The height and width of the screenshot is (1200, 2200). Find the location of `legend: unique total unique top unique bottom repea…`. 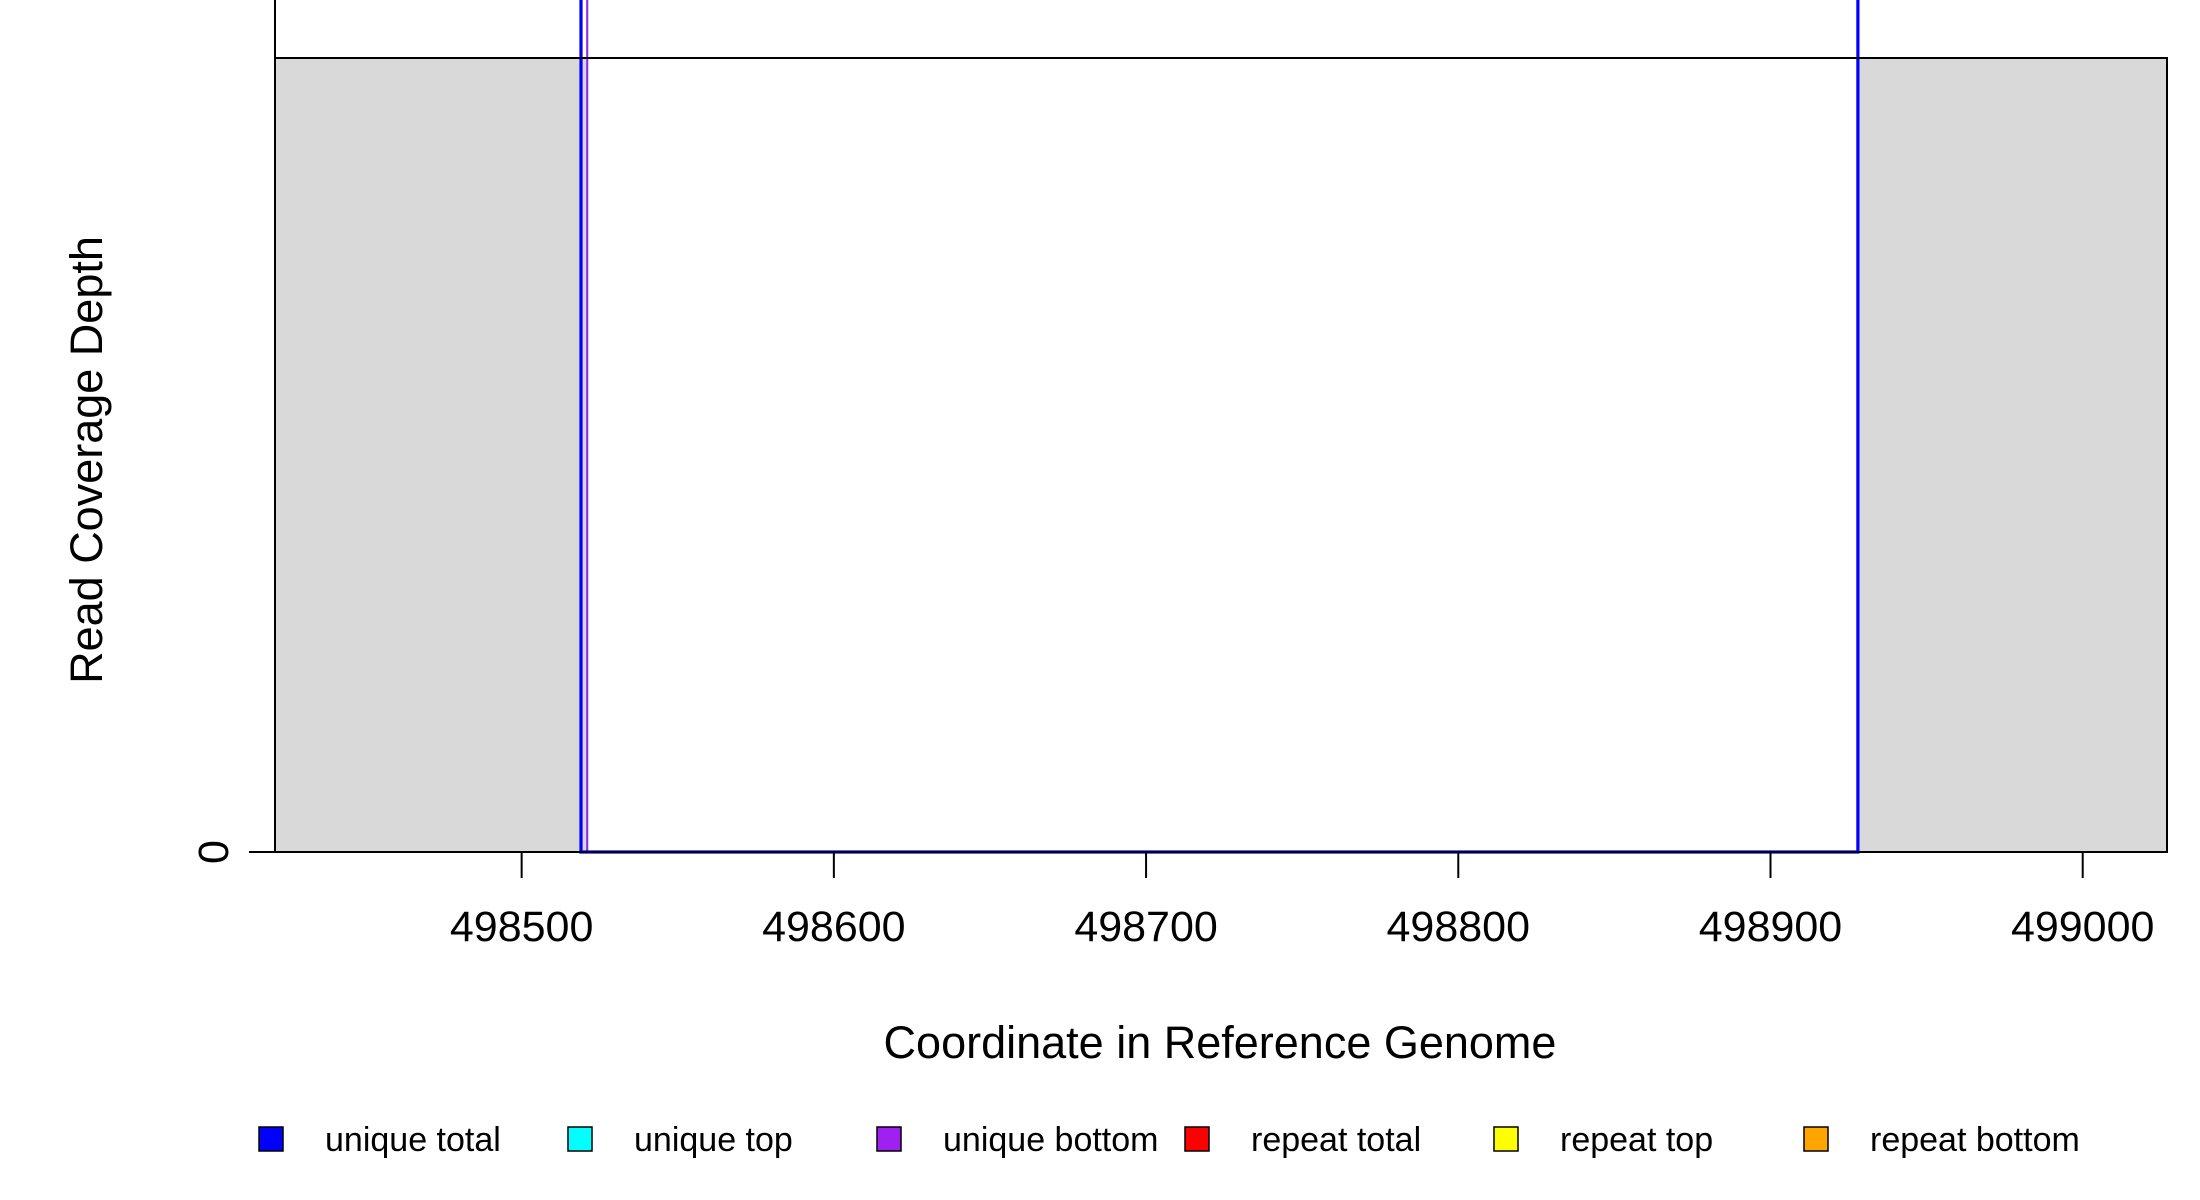

legend: unique total unique top unique bottom repea… is located at coordinates (1169, 1140).